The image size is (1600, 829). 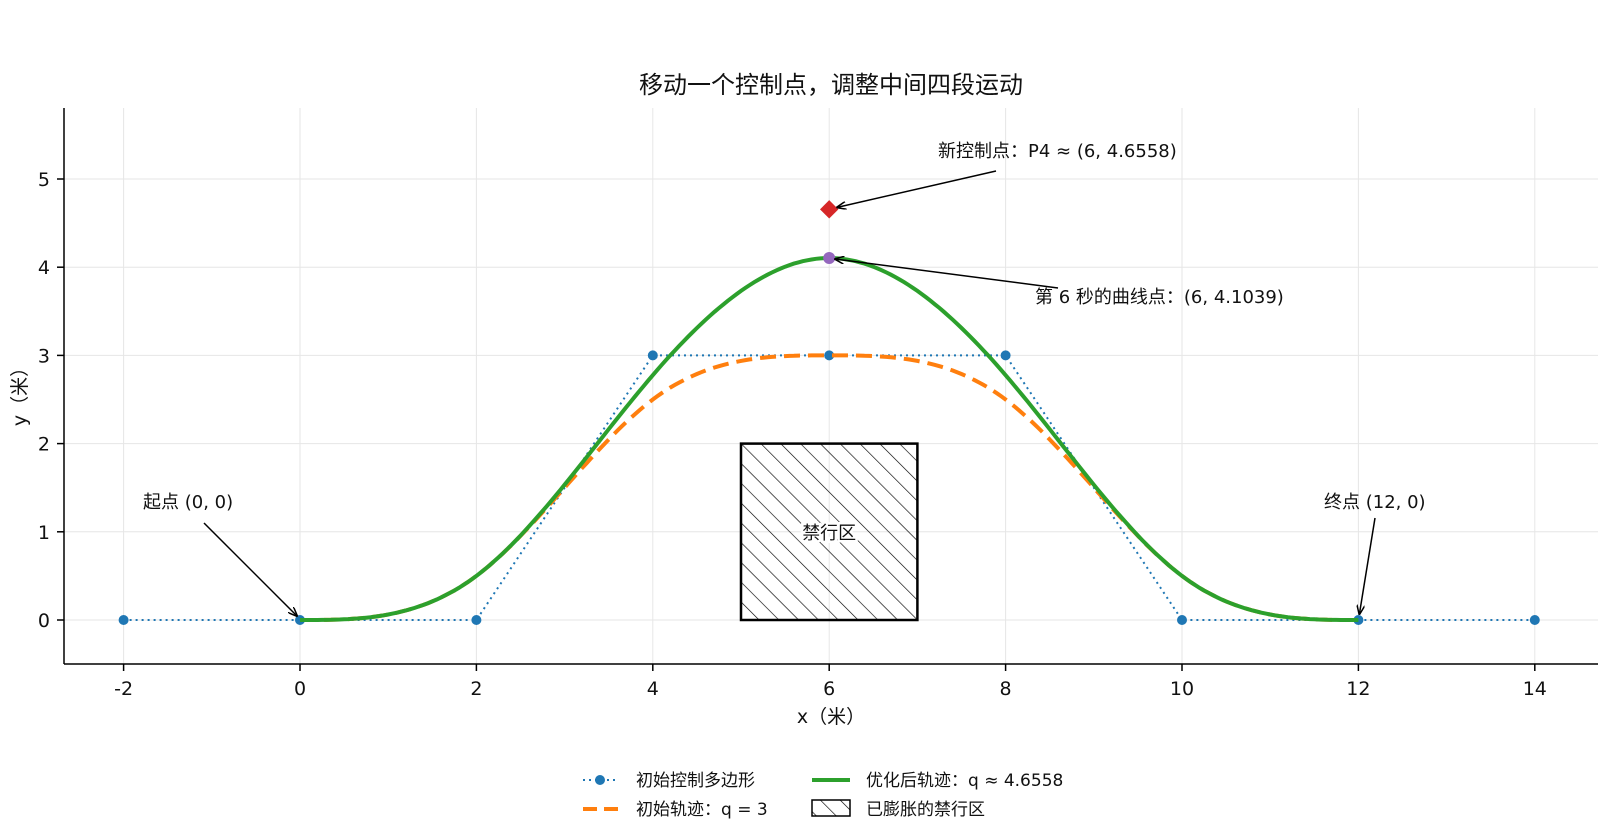 What do you see at coordinates (695, 781) in the screenshot?
I see `legend-label-control: 初始控制多边形` at bounding box center [695, 781].